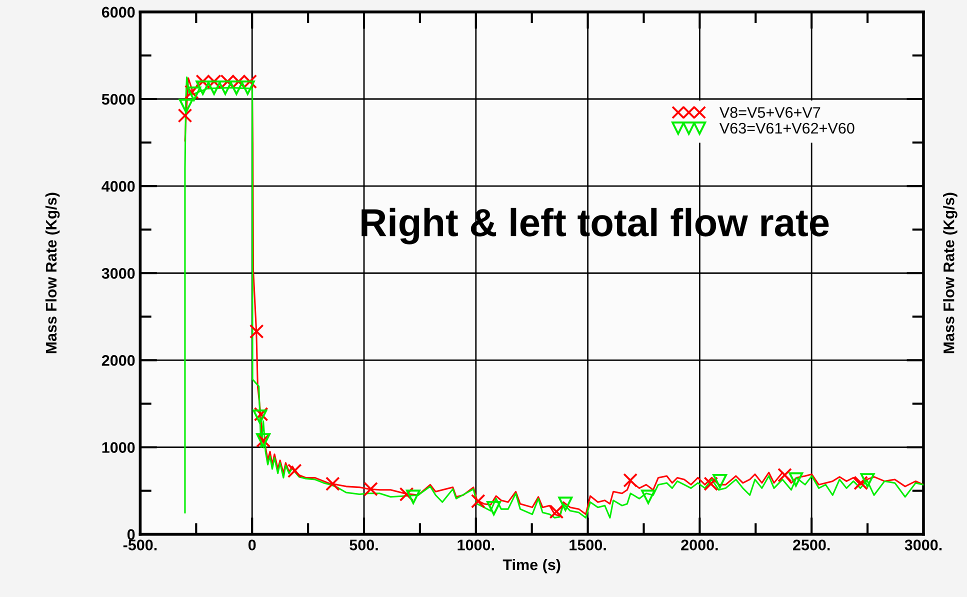  I want to click on x-tick-label: 3000., so click(923, 545).